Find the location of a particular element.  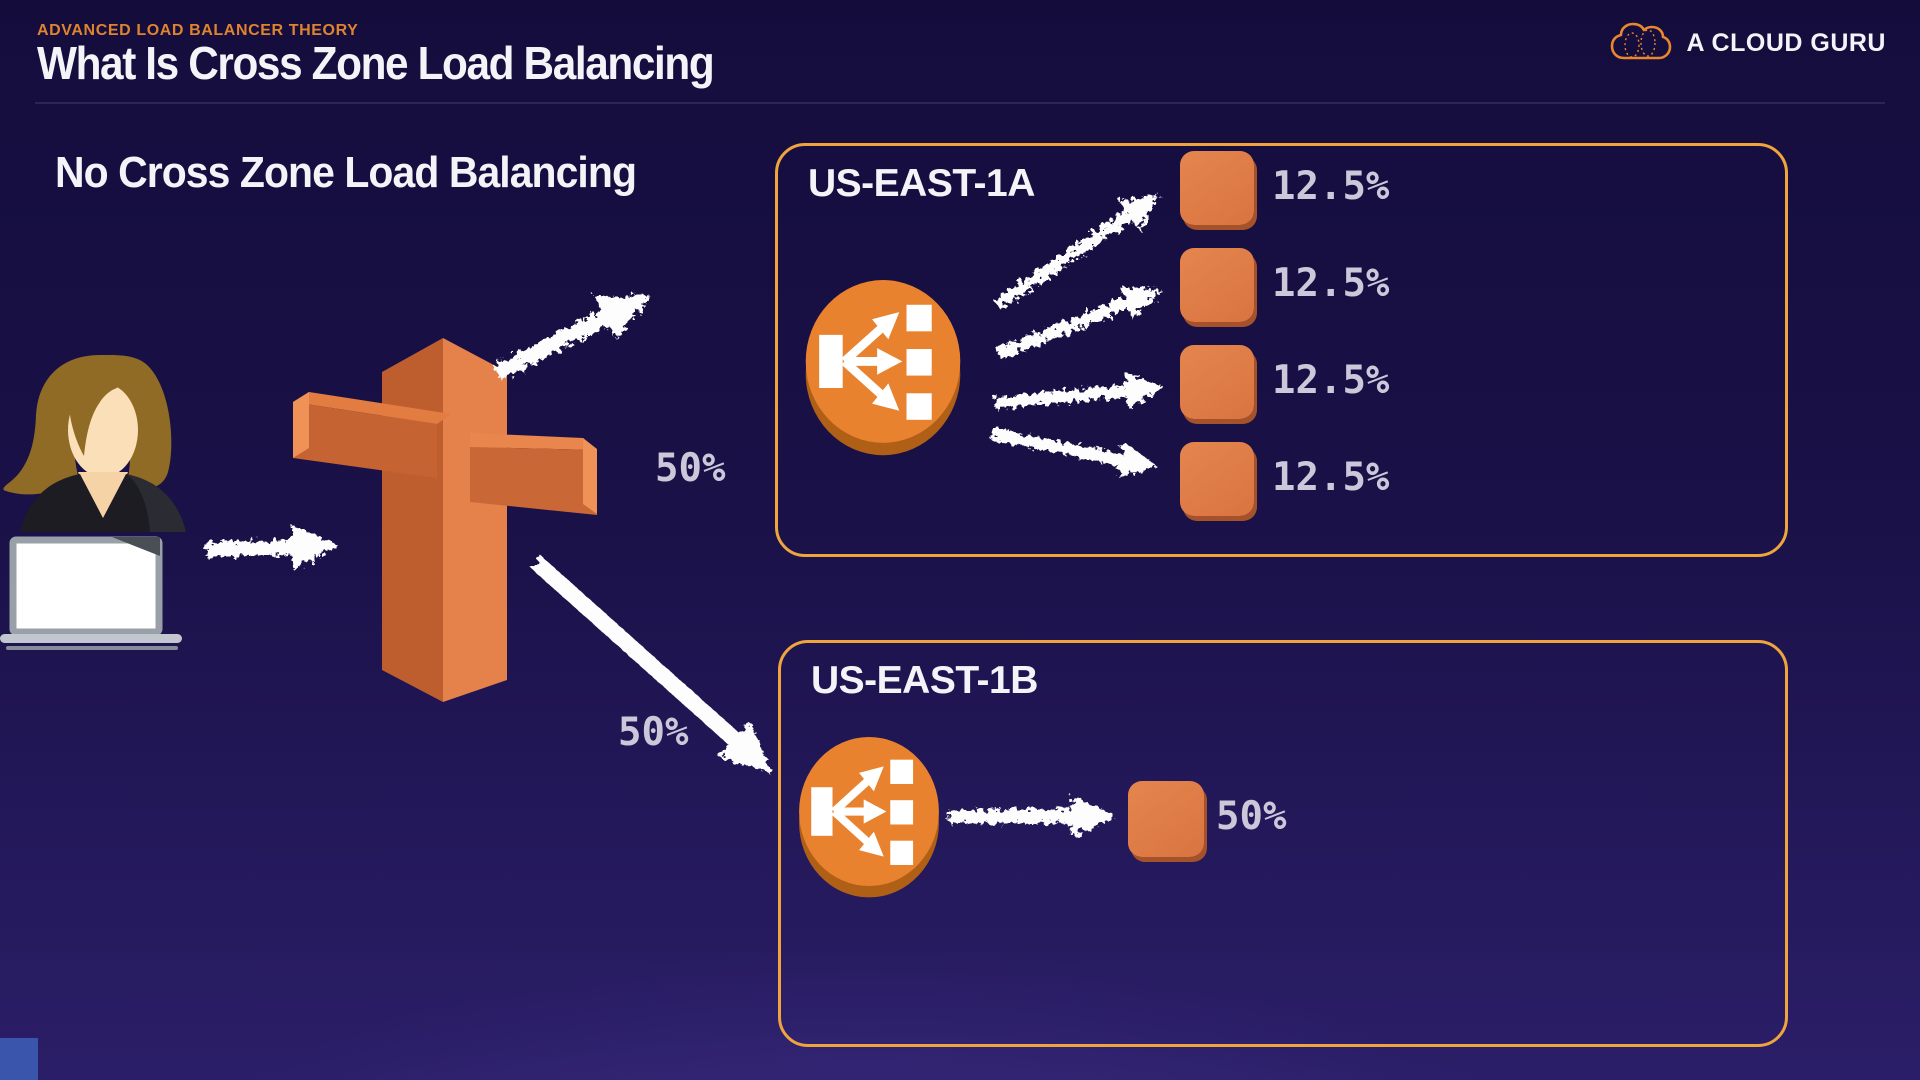

elb-circle-icon-zone-b is located at coordinates (869, 818).